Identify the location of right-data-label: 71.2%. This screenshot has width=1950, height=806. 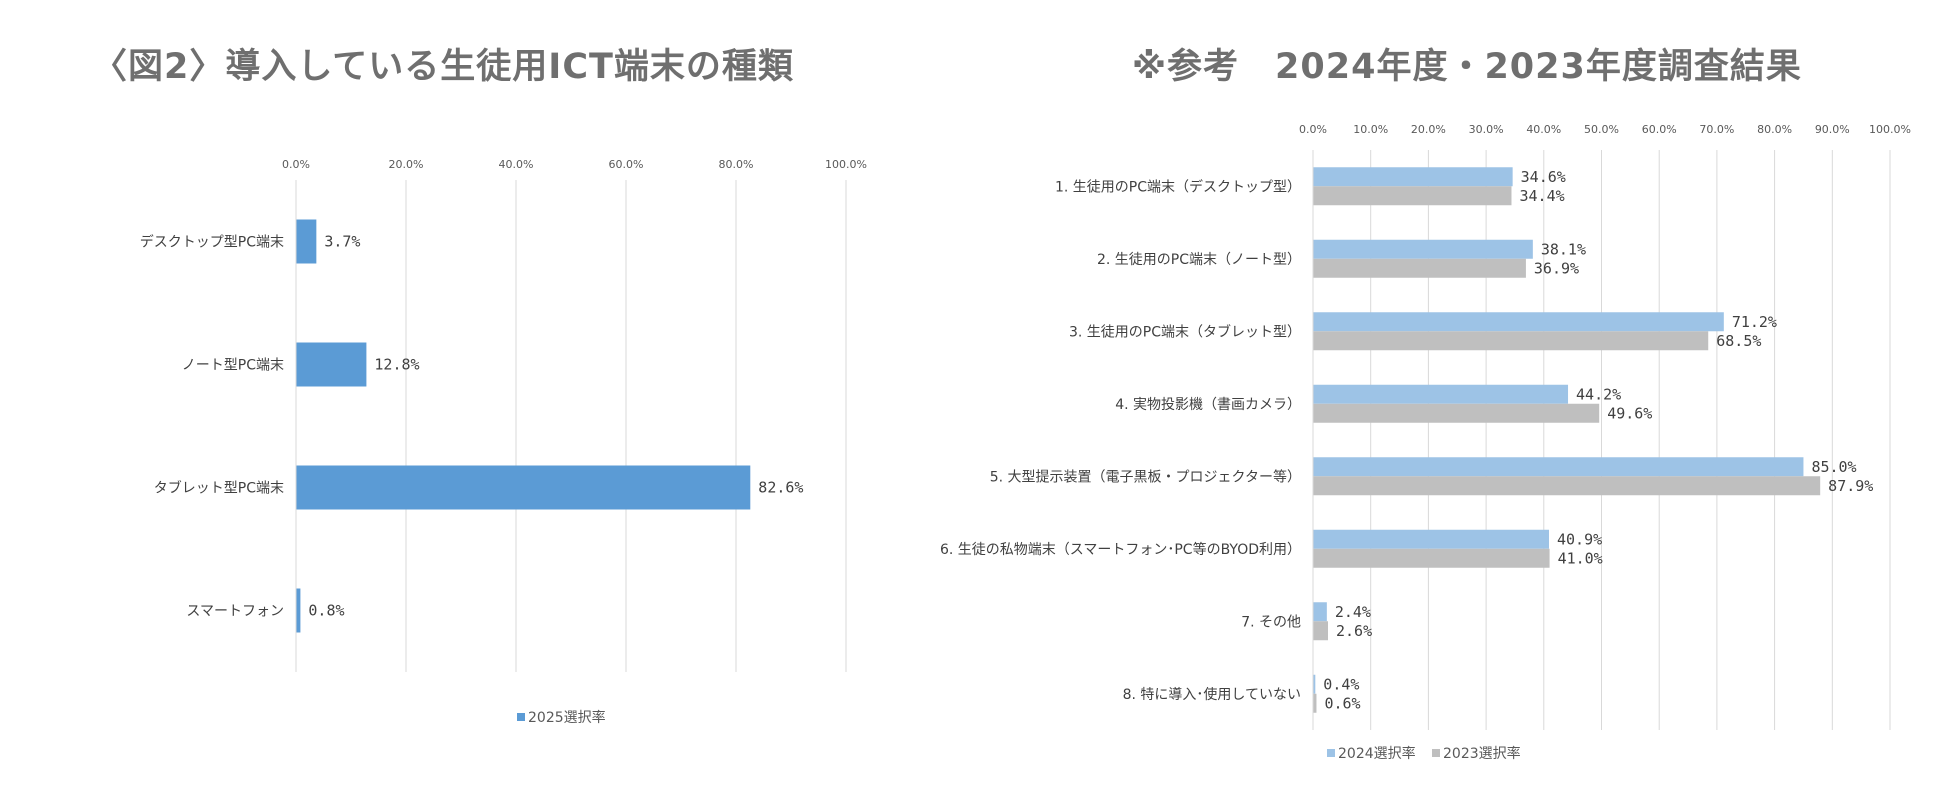
(1754, 322).